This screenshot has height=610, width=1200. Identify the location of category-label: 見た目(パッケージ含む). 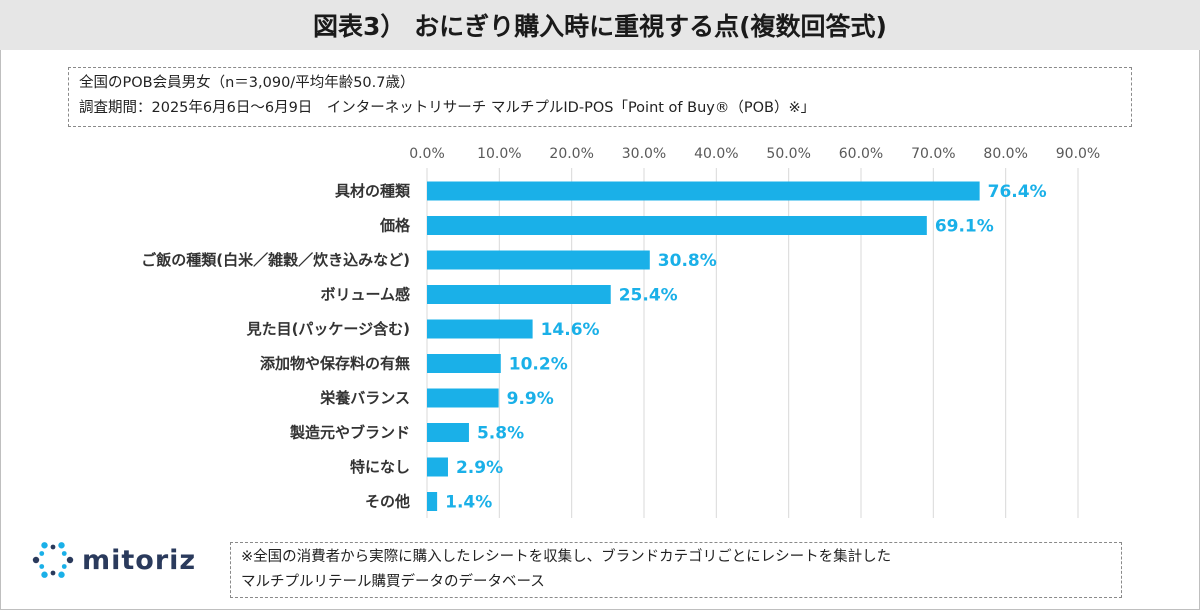
(328, 329).